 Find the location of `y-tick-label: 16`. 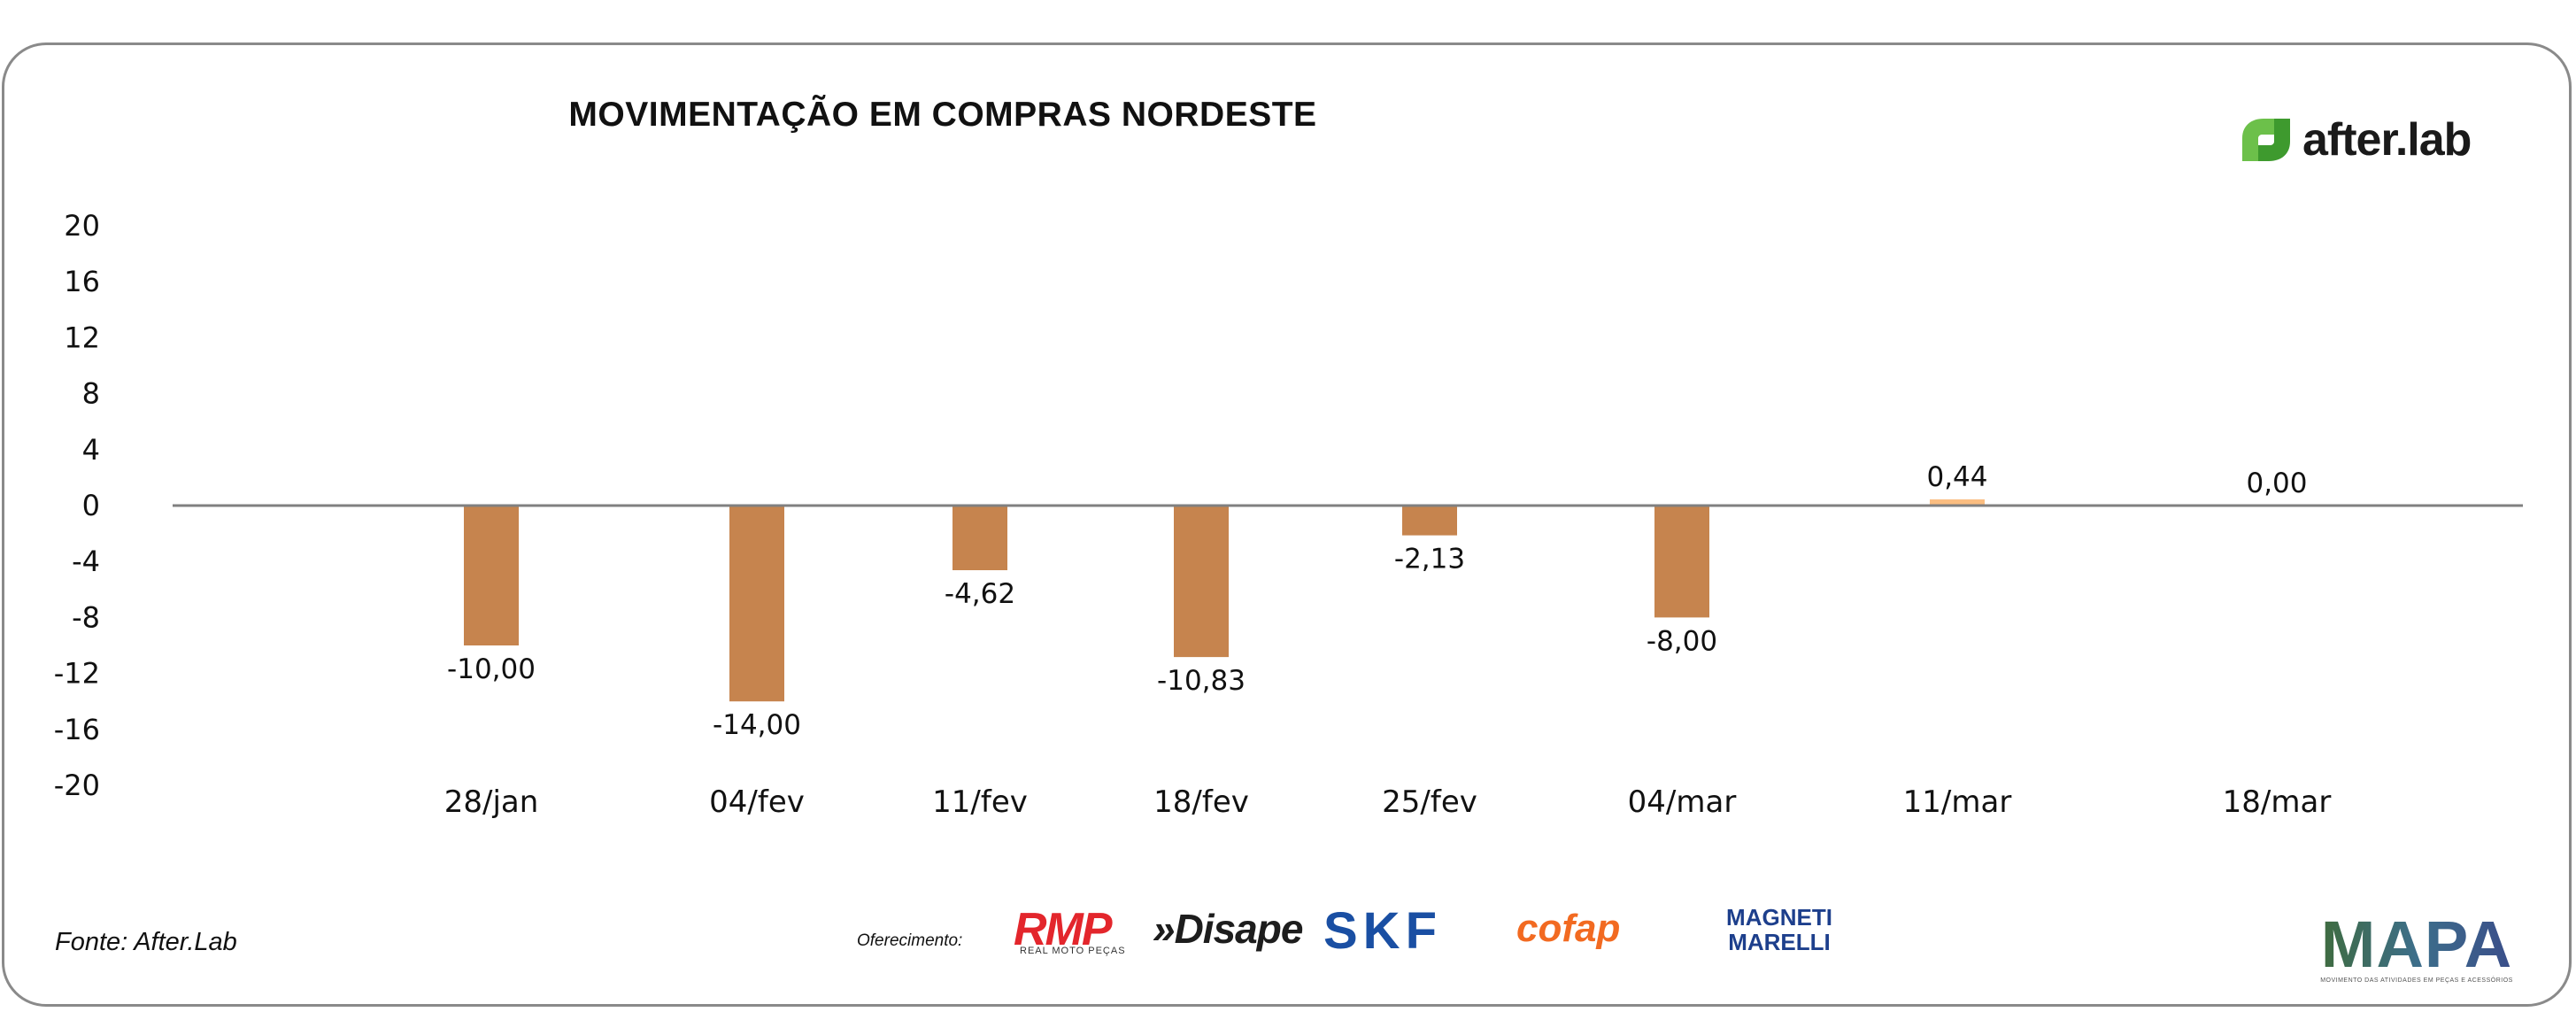

y-tick-label: 16 is located at coordinates (82, 281).